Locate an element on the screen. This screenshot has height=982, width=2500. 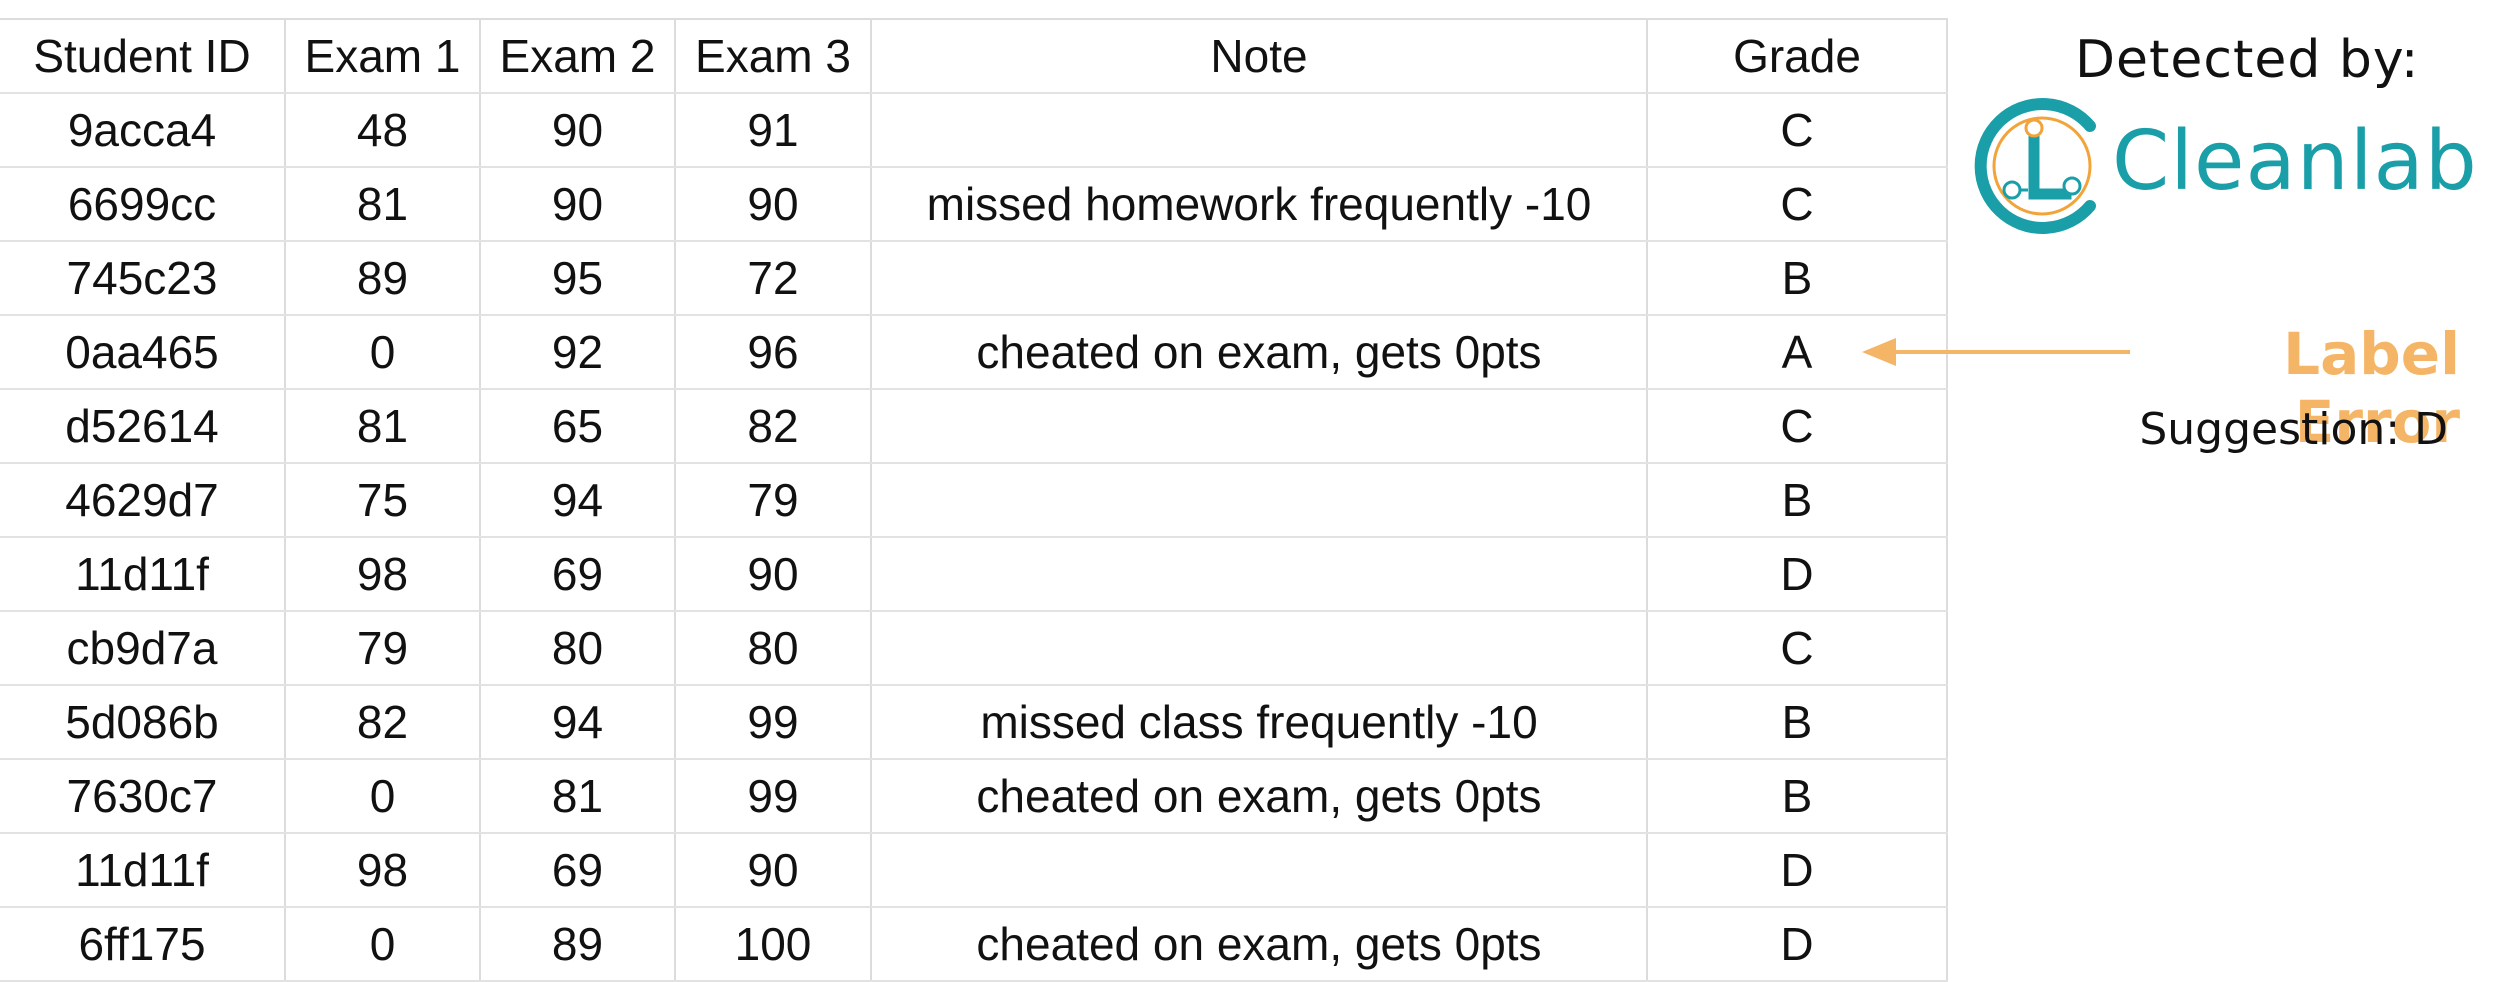
cell-exam-1: 89 is located at coordinates (383, 278).